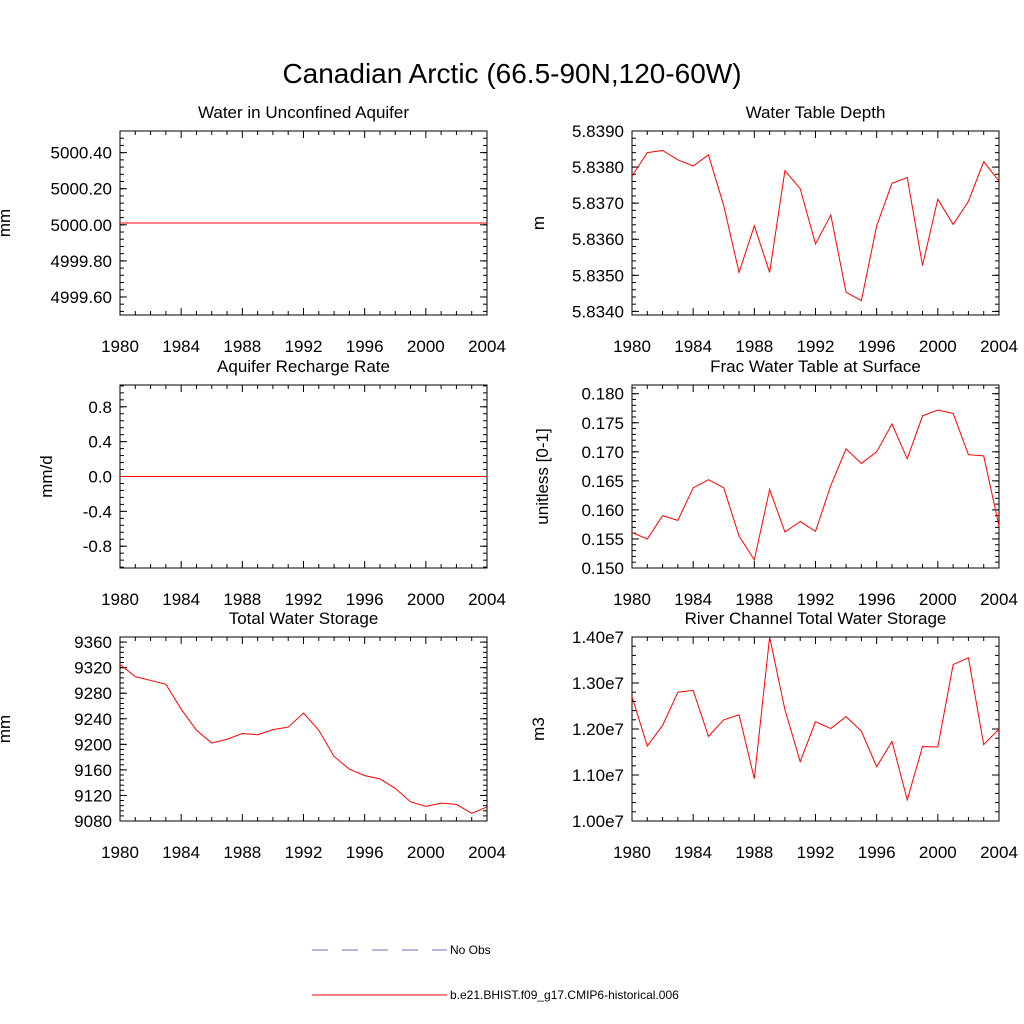 The height and width of the screenshot is (1024, 1024). I want to click on panel-title: Aquifer Recharge Rate, so click(303, 366).